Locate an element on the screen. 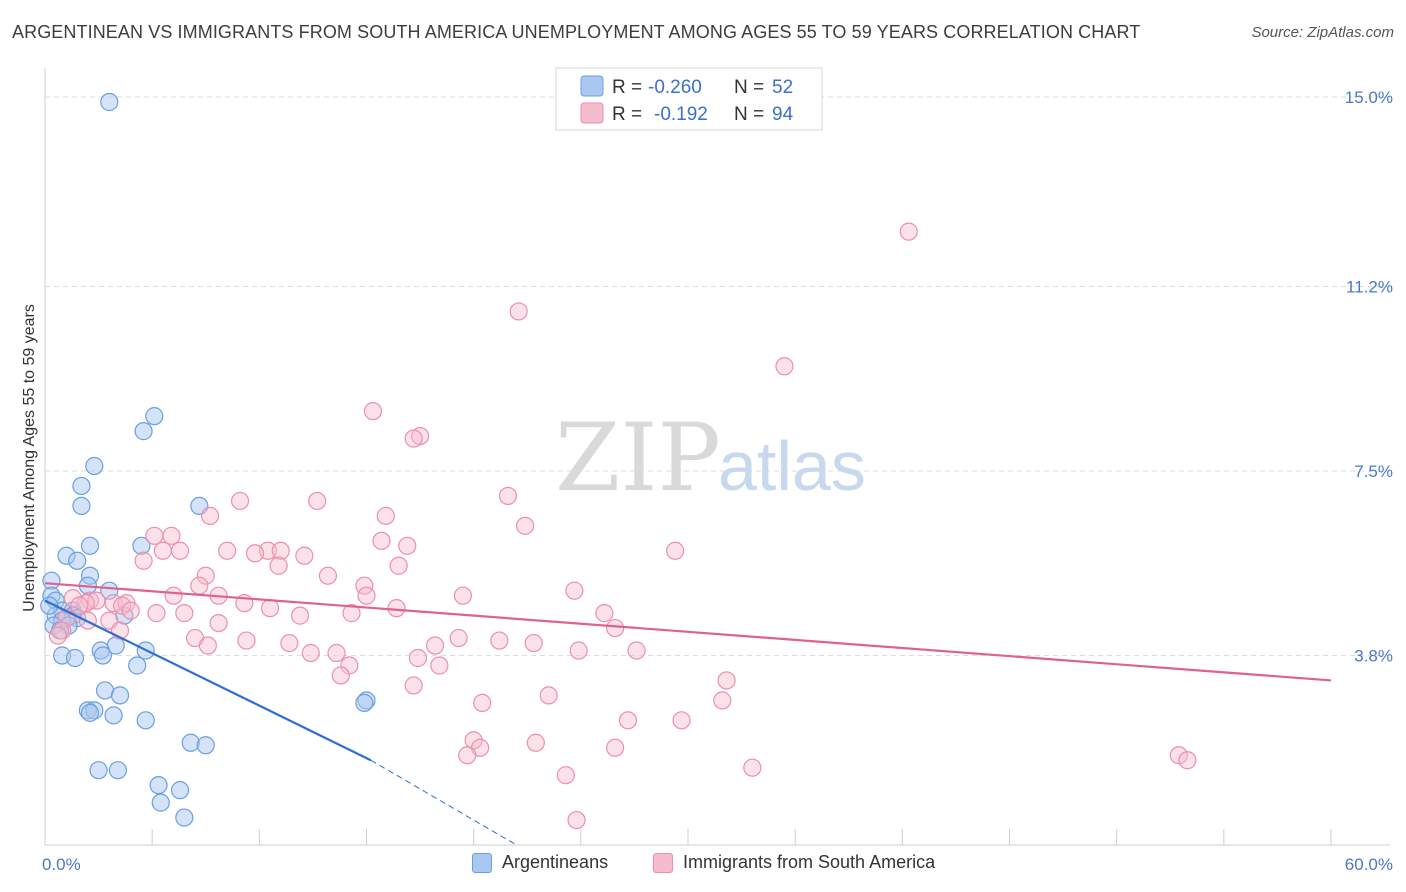 The width and height of the screenshot is (1406, 892). legend: R = -0.260 N = 52 R = -0.192 N = 94 is located at coordinates (689, 99).